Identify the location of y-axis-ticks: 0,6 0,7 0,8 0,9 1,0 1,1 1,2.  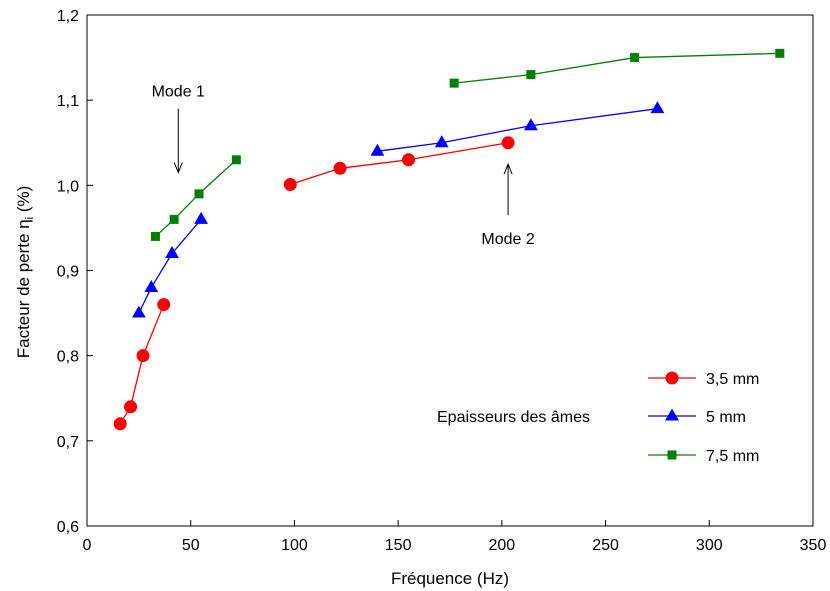
(75, 272).